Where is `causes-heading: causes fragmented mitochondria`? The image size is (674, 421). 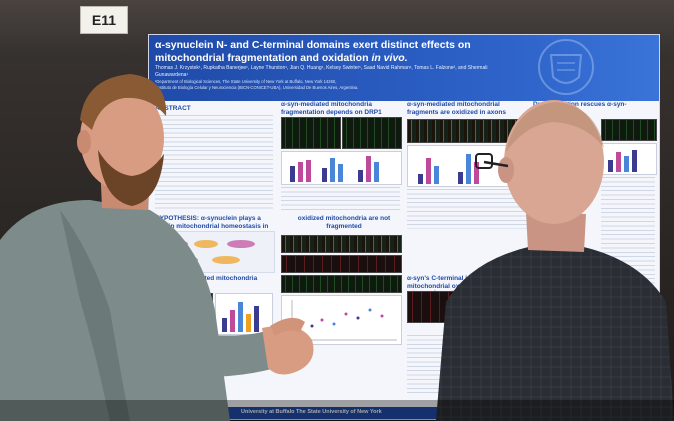
causes-heading: causes fragmented mitochondria is located at coordinates (206, 278).